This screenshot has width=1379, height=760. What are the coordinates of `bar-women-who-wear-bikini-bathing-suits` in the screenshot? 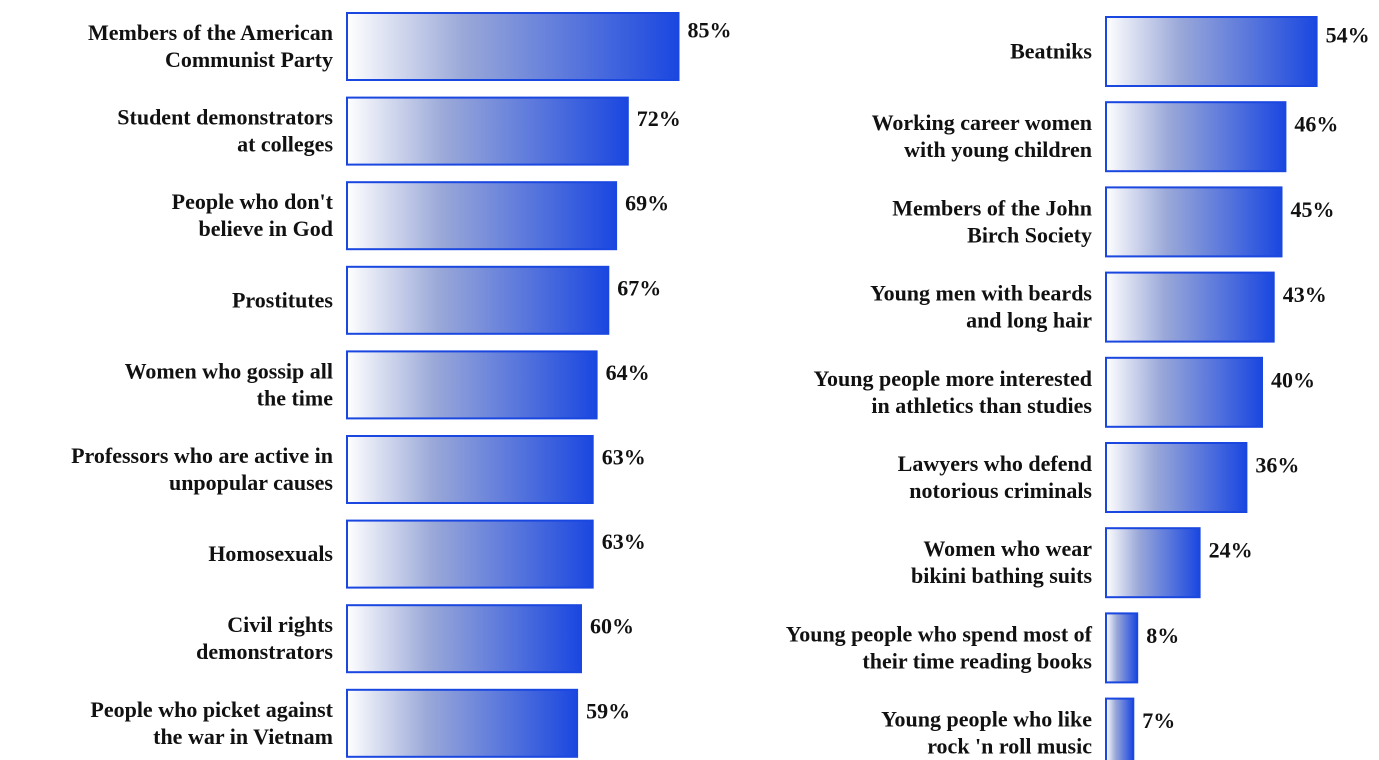 It's located at (1153, 563).